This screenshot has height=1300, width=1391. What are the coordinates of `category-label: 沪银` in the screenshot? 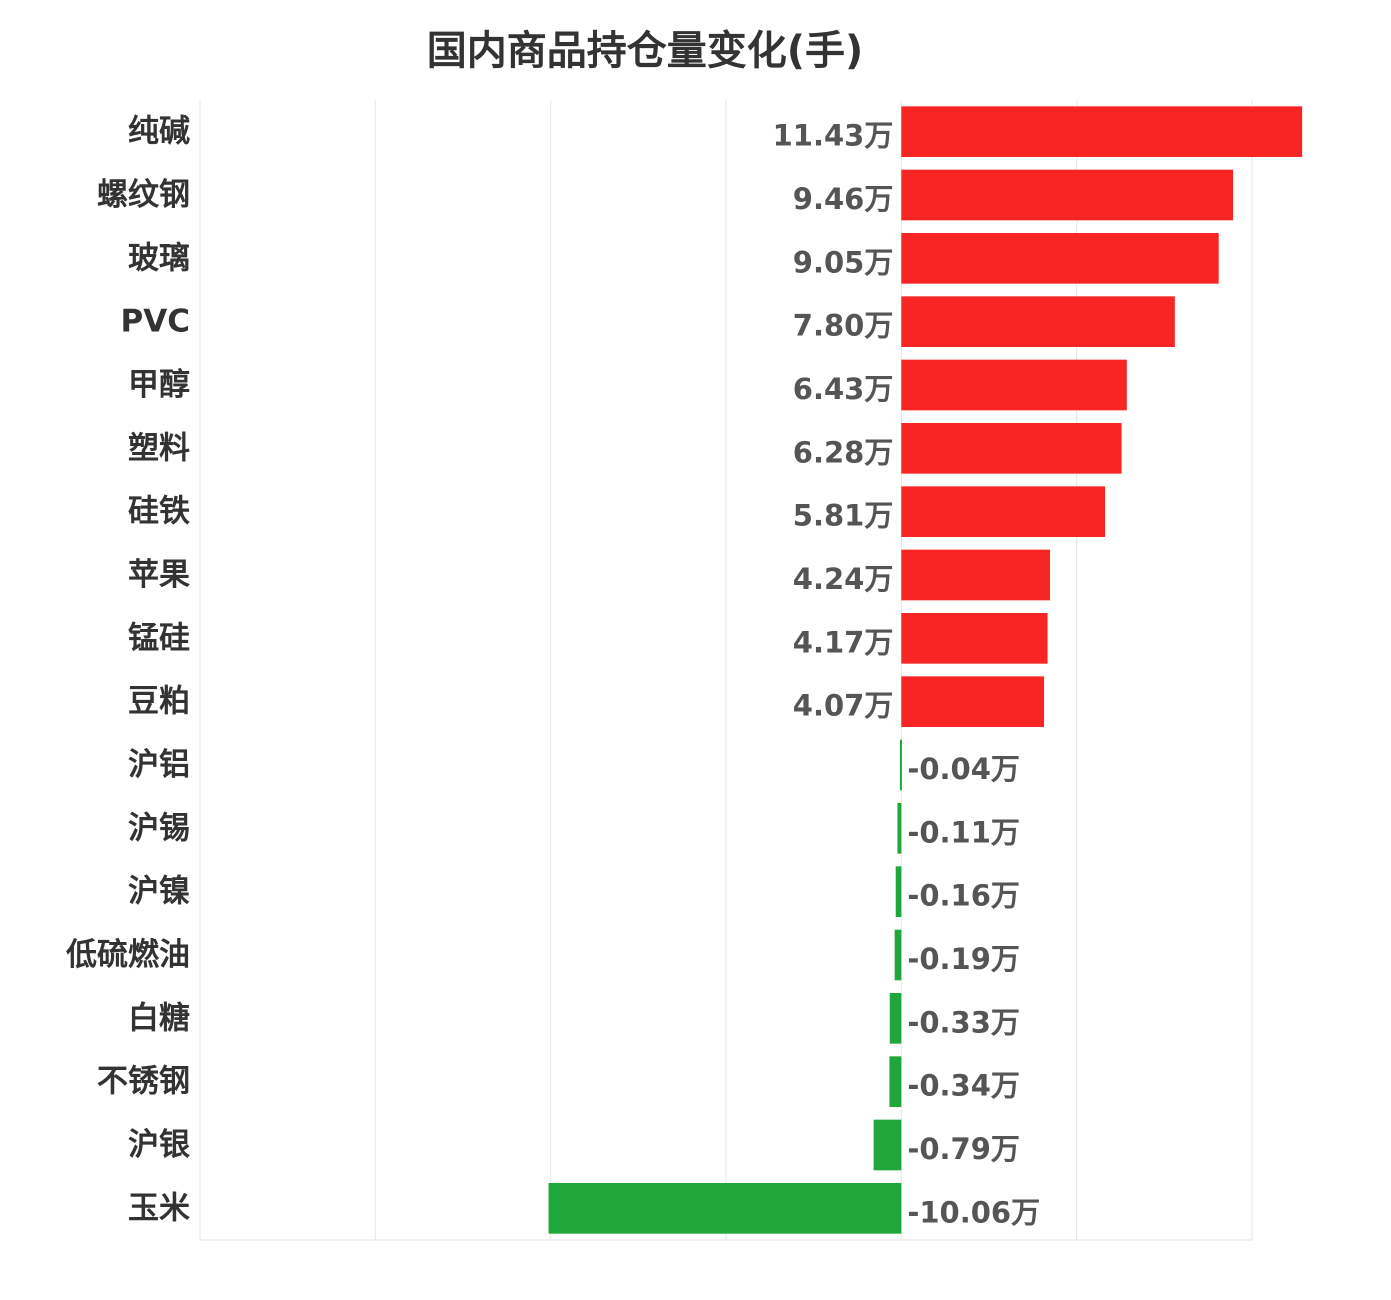 It's located at (159, 1145).